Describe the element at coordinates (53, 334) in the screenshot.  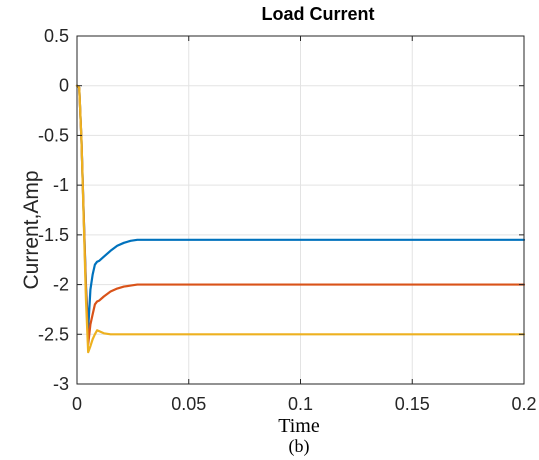
I see `y-tick-label: -2.5` at that location.